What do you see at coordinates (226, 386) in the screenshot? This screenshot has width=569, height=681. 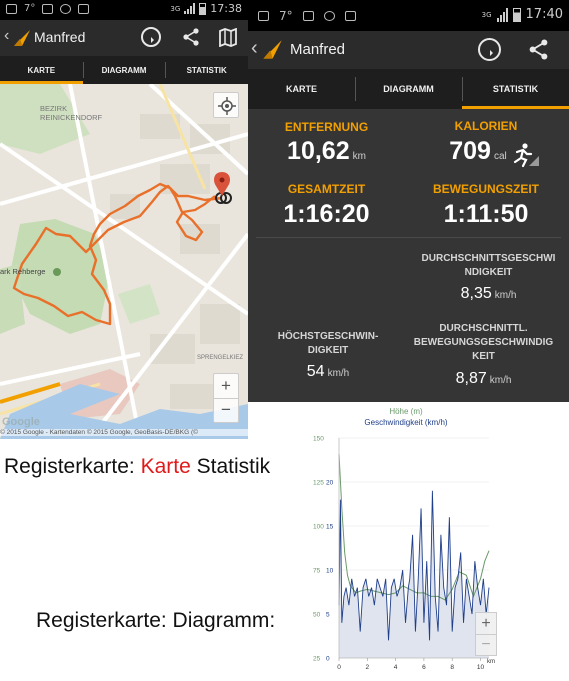 I see `zoom-in-button: +` at bounding box center [226, 386].